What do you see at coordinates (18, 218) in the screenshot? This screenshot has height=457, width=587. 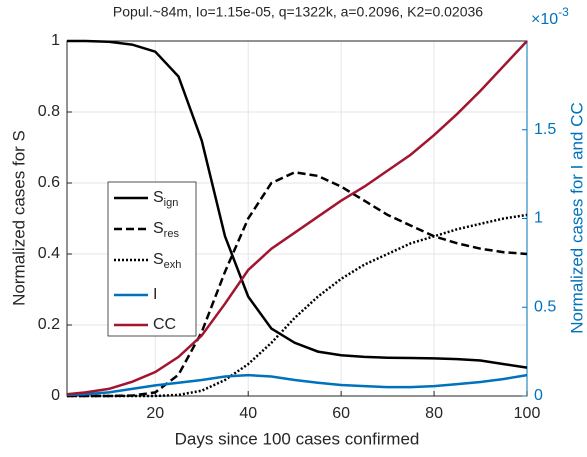 I see `y-axis-label: Normalized cases for S` at bounding box center [18, 218].